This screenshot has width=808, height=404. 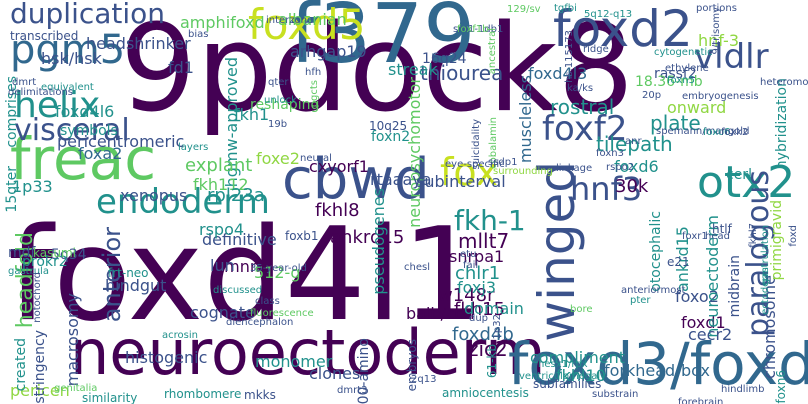 I want to click on cloud-word: forebrain, so click(x=700, y=401).